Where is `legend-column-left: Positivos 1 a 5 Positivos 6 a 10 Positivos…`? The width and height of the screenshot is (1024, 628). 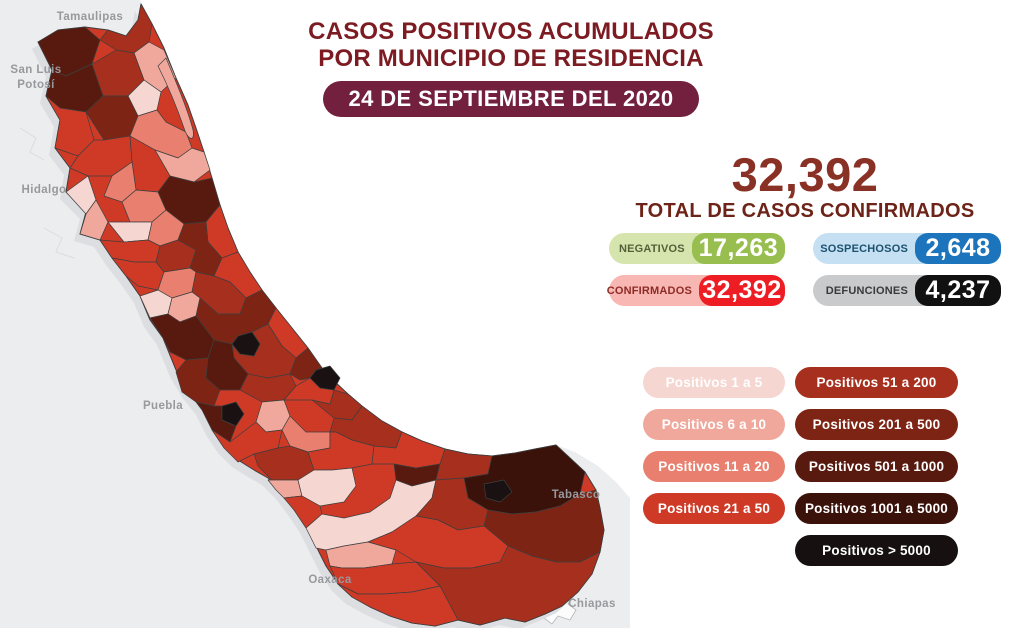 legend-column-left: Positivos 1 a 5 Positivos 6 a 10 Positivos… is located at coordinates (714, 445).